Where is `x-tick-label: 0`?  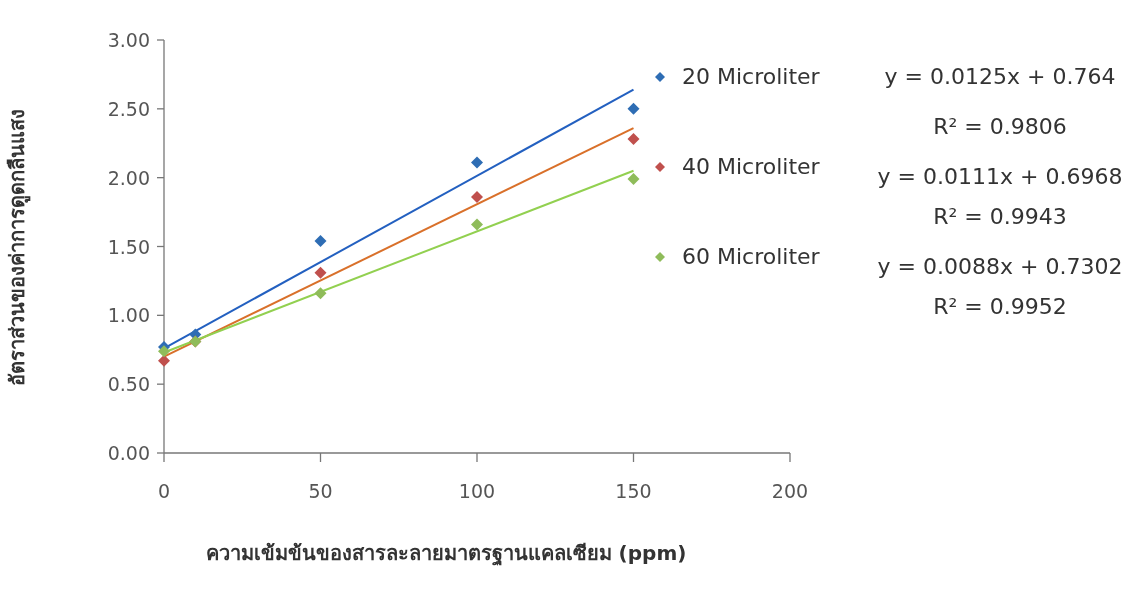 x-tick-label: 0 is located at coordinates (164, 491).